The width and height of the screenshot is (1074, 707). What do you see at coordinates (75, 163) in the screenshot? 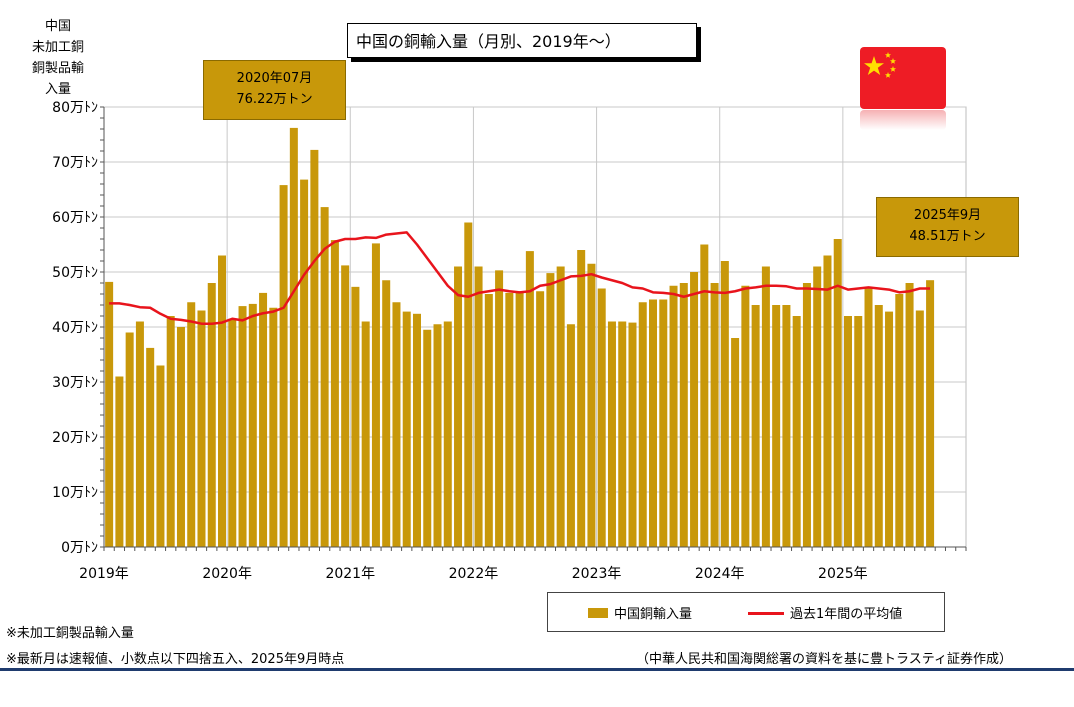
I see `y-tick-label: 70万ﾄﾝ` at bounding box center [75, 163].